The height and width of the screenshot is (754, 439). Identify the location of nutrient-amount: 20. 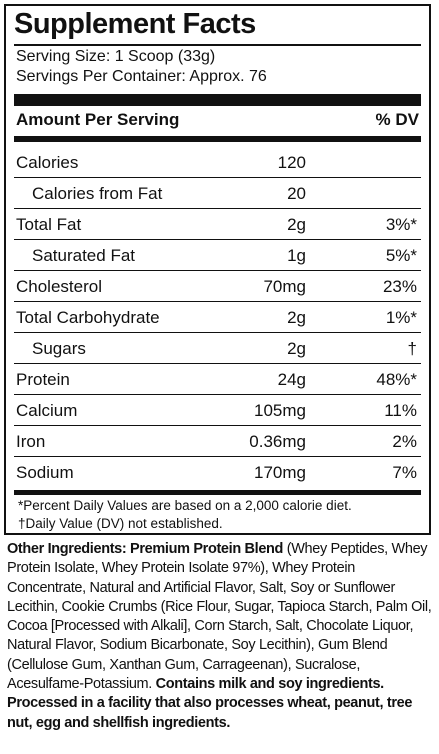
(296, 193).